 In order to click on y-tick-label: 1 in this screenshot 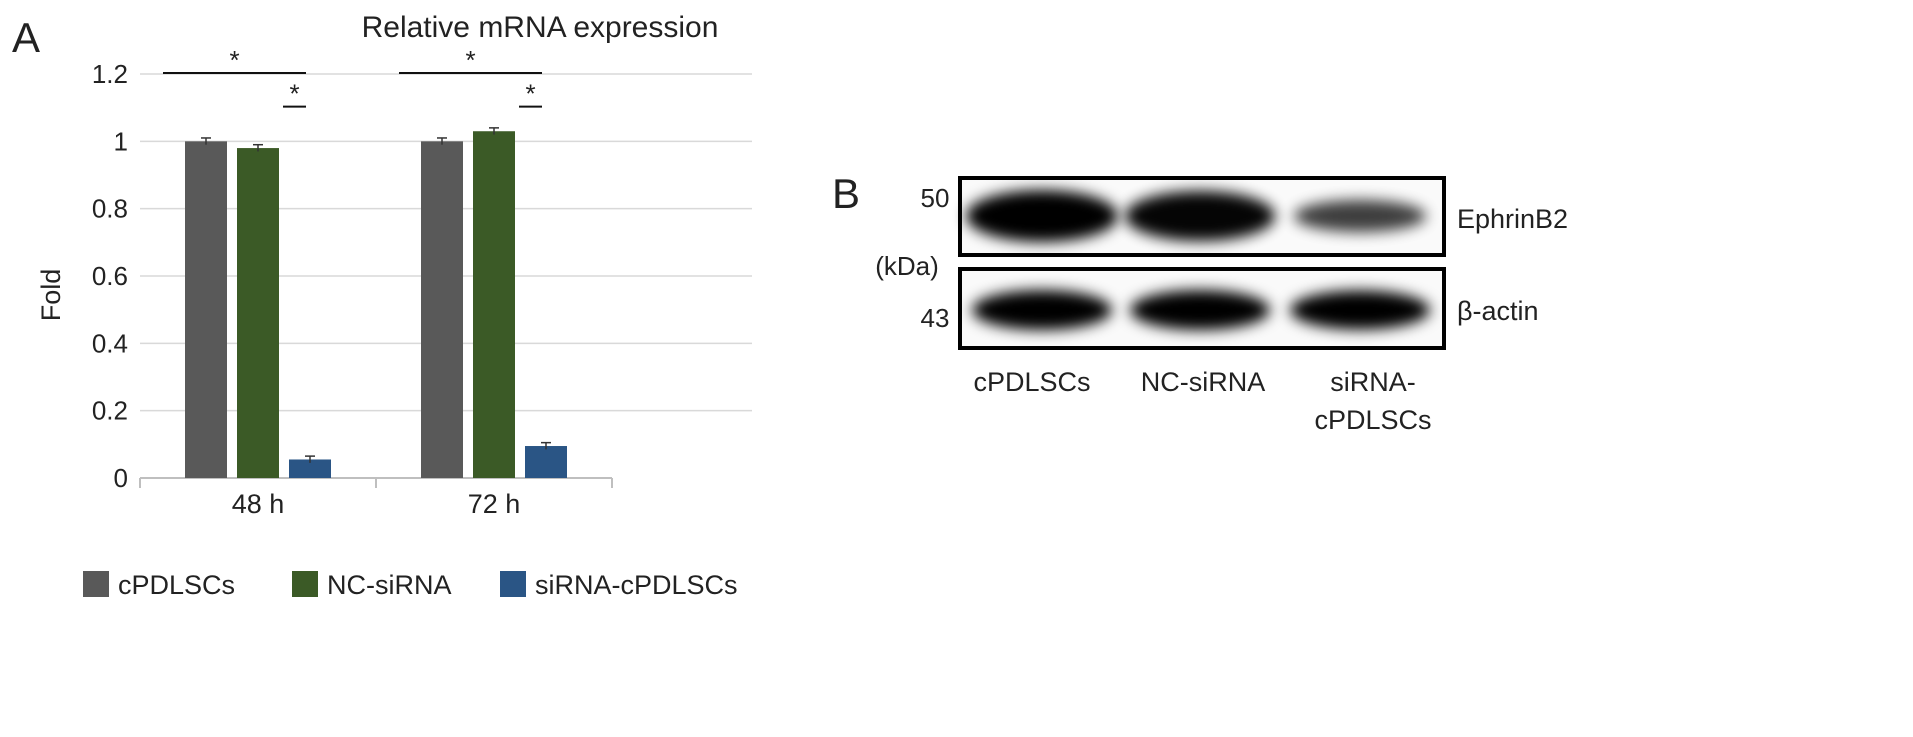, I will do `click(121, 141)`.